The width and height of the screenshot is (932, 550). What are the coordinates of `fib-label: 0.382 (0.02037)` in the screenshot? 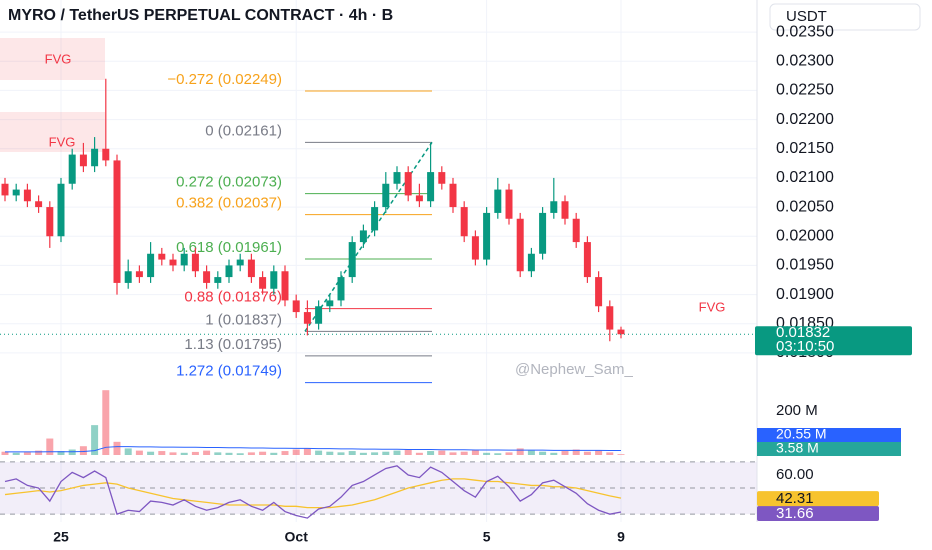 It's located at (229, 203).